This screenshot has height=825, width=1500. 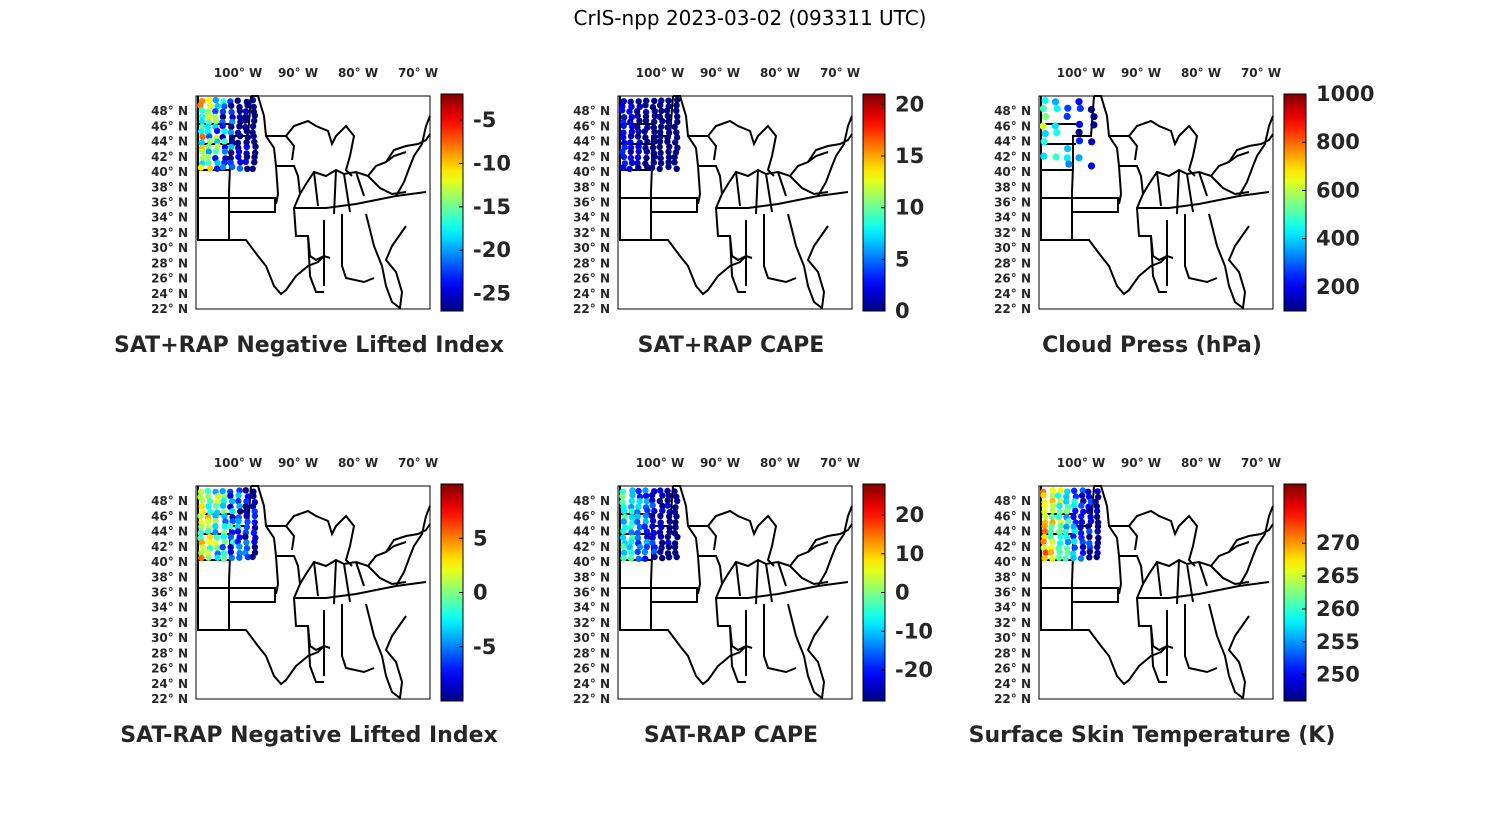 I want to click on longitude-label: 90° W, so click(x=298, y=73).